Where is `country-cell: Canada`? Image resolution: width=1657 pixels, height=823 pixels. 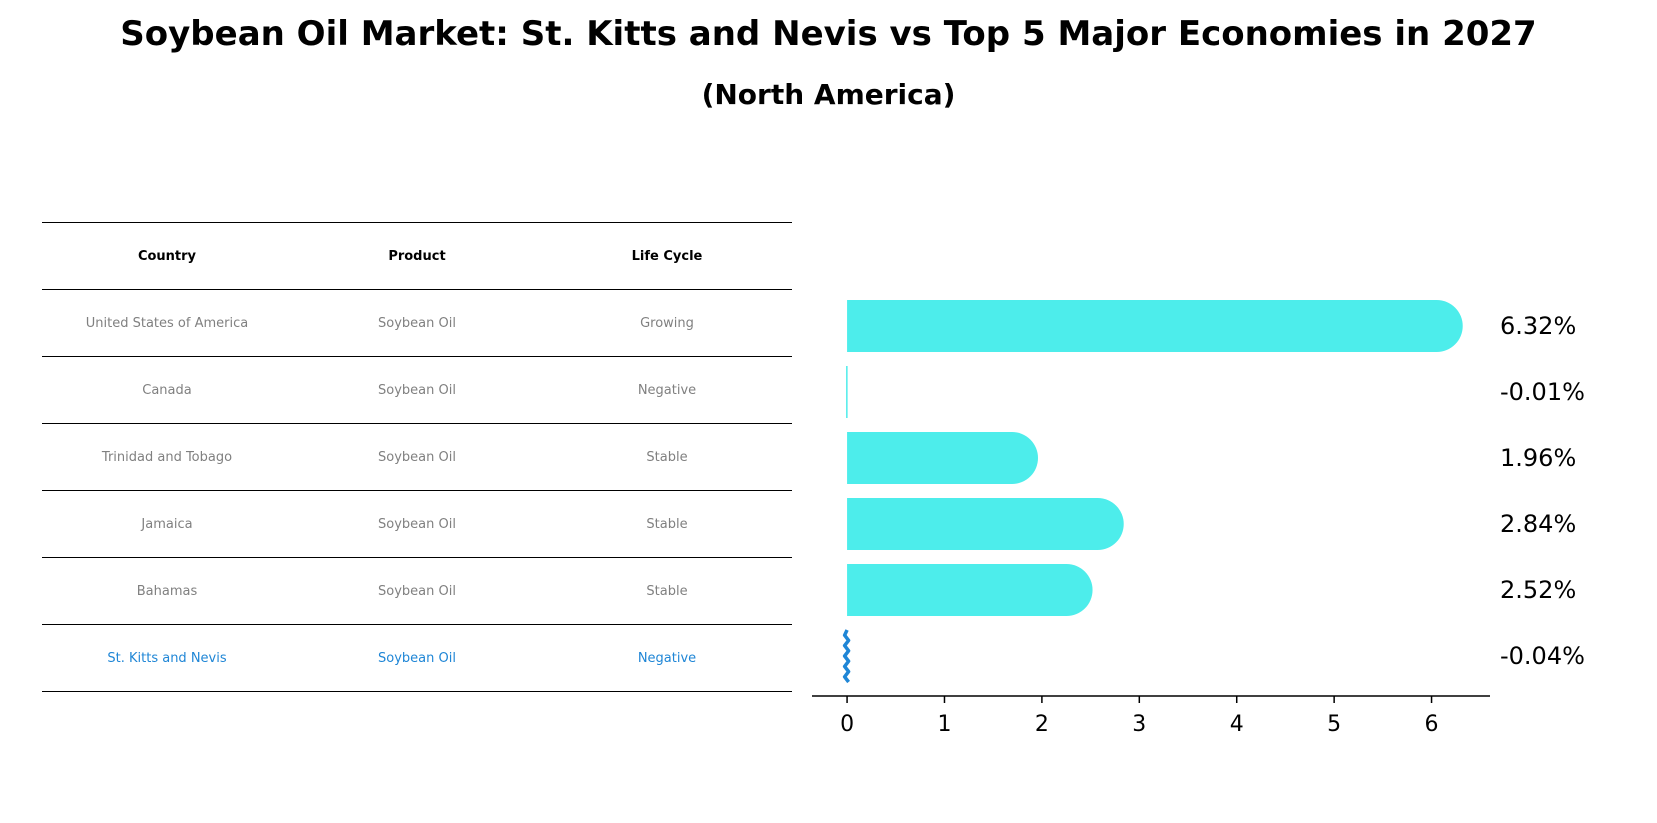 country-cell: Canada is located at coordinates (167, 390).